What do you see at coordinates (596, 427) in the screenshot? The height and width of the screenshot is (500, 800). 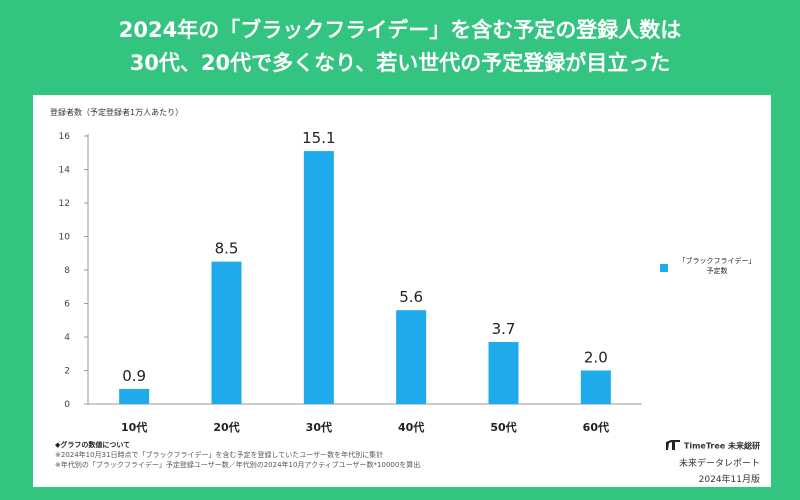 I see `x-tick-label: 60代` at bounding box center [596, 427].